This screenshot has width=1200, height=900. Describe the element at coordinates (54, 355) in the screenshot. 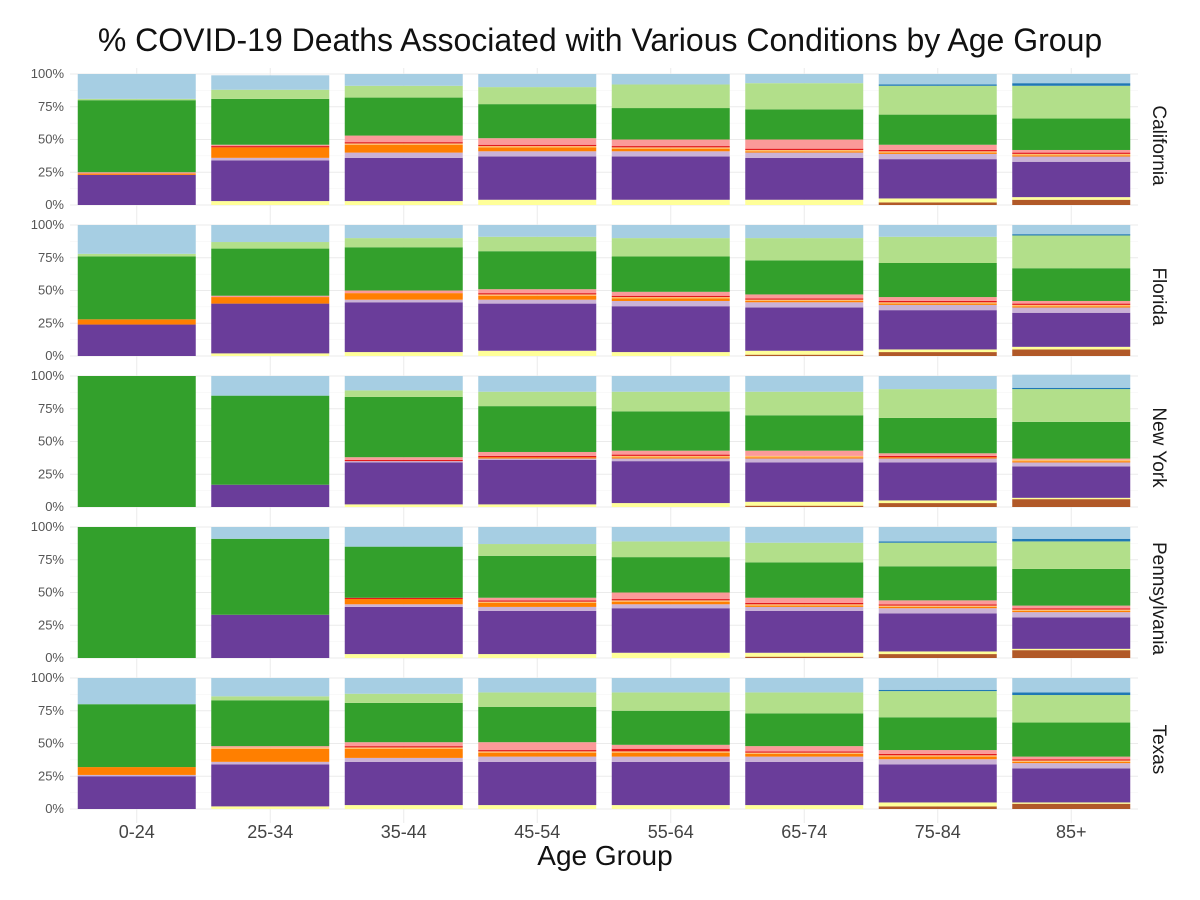

I see `y-tick-label: 0%` at that location.